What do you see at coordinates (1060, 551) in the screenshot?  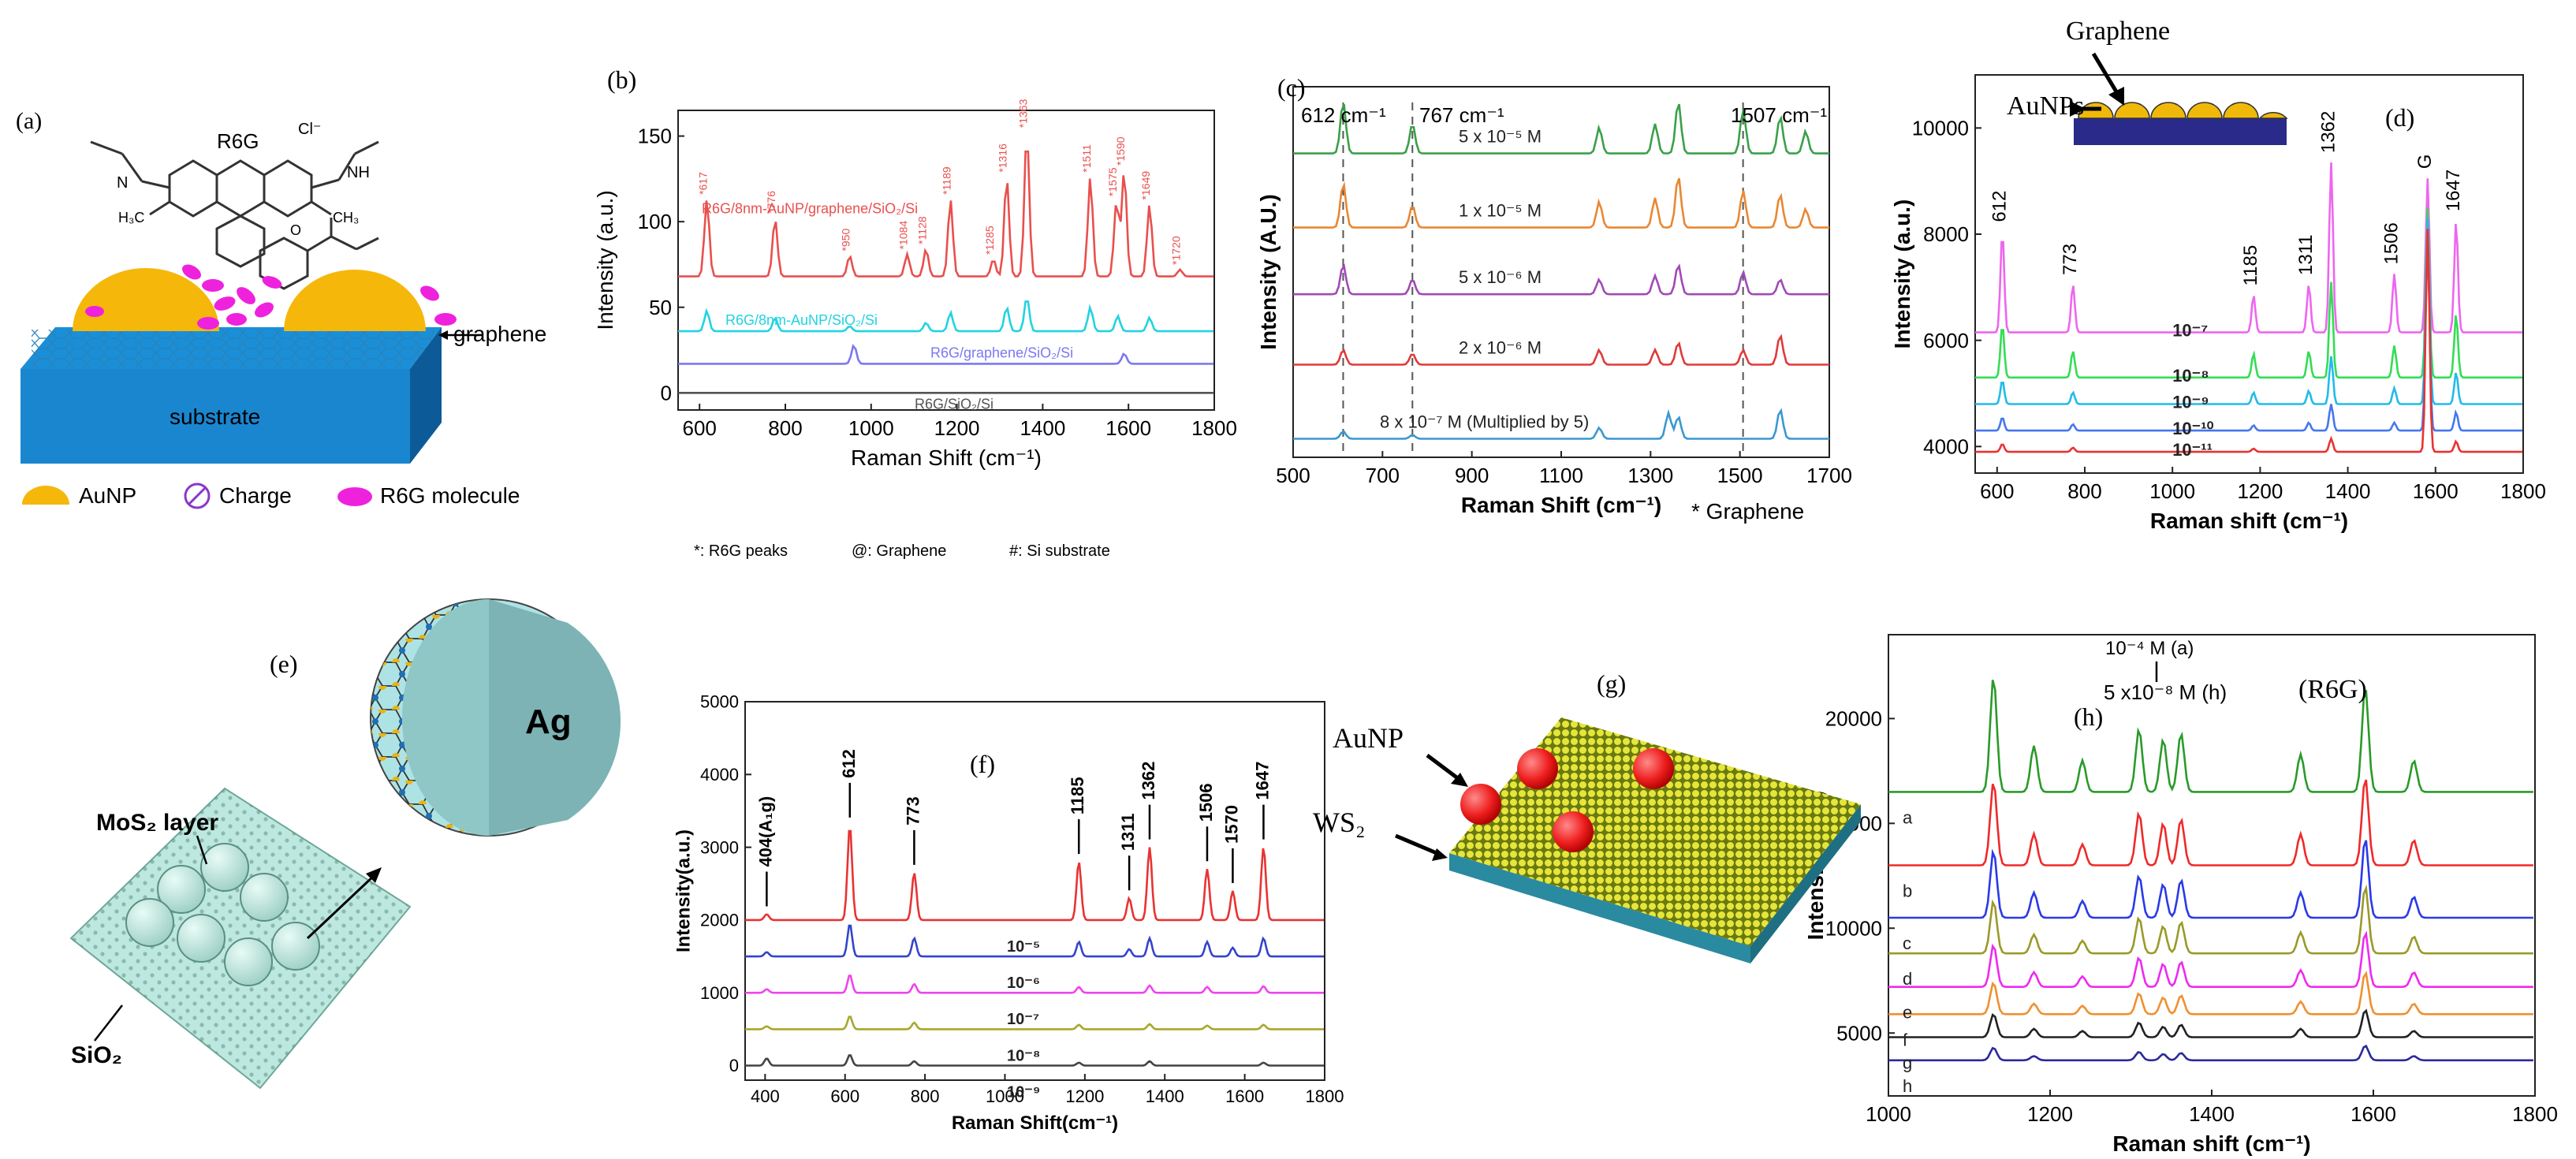 I see `footnote: #: Si substrate` at bounding box center [1060, 551].